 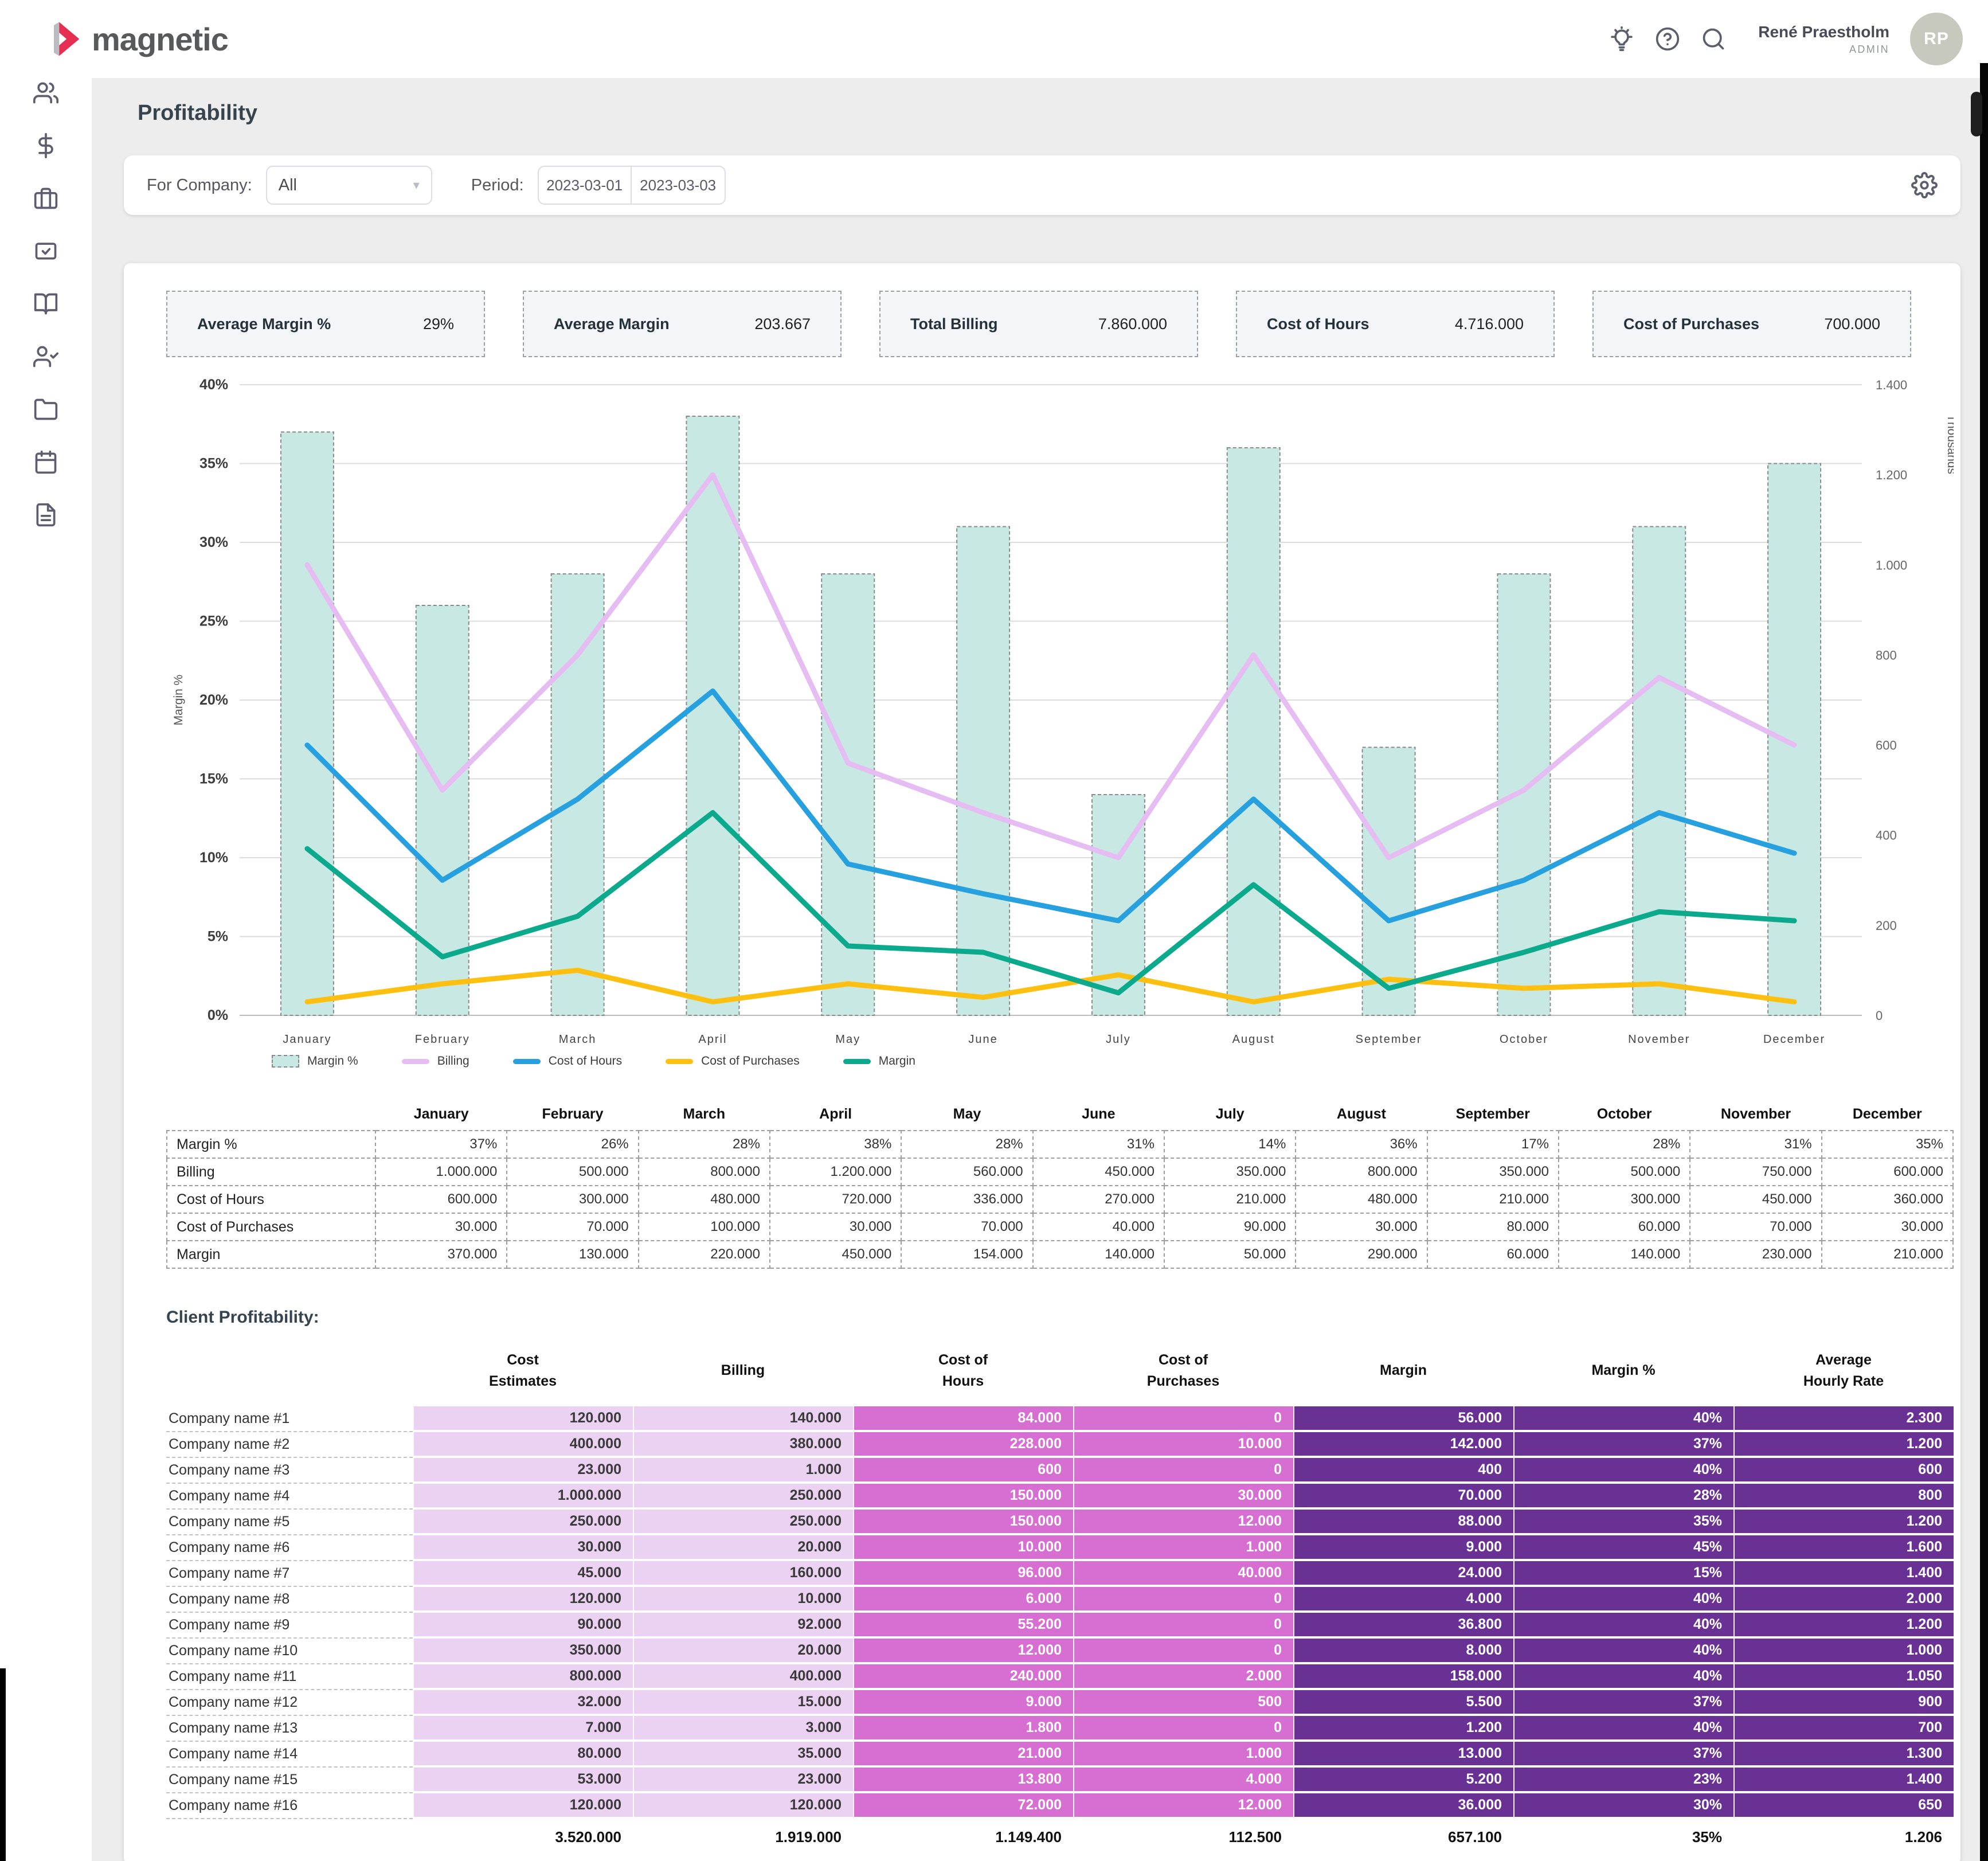 I want to click on kpi-label: Cost of Hours, so click(x=1318, y=324).